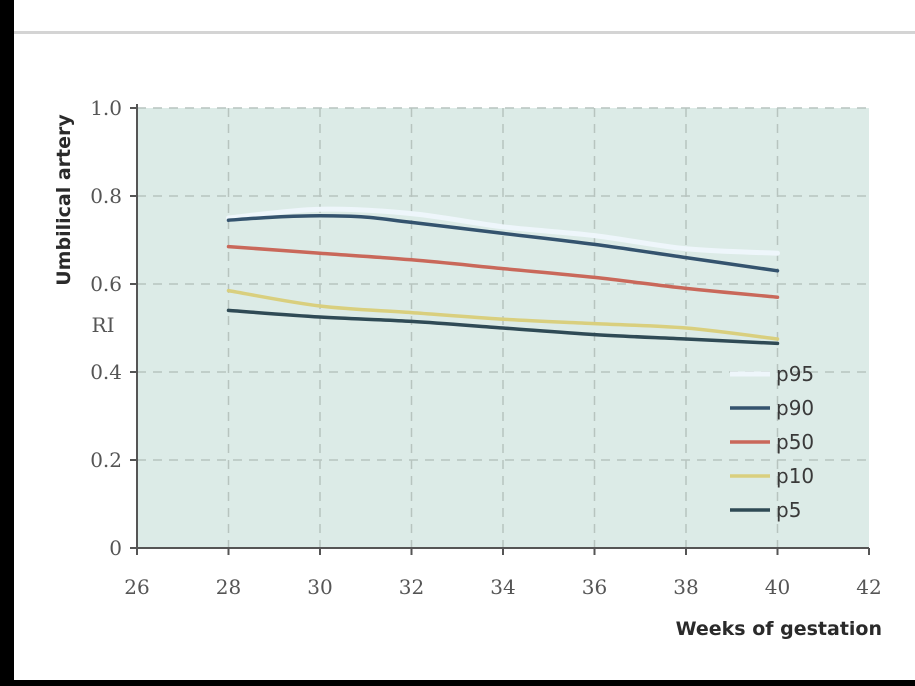  What do you see at coordinates (503, 271) in the screenshot?
I see `series-line-p50` at bounding box center [503, 271].